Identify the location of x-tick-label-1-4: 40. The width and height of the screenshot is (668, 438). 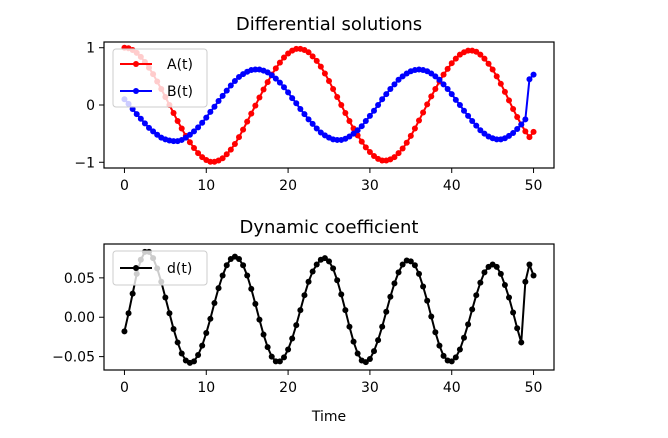
(452, 388).